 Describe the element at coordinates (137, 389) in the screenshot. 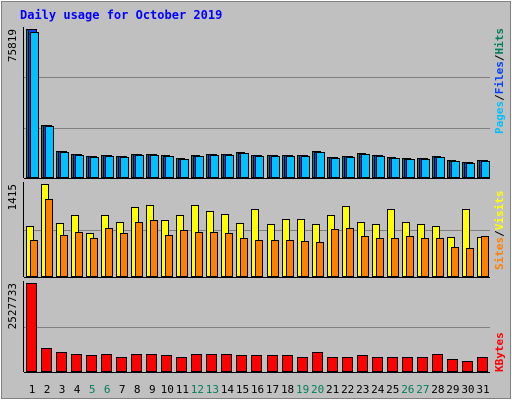

I see `x-tick-day-8: 8` at that location.